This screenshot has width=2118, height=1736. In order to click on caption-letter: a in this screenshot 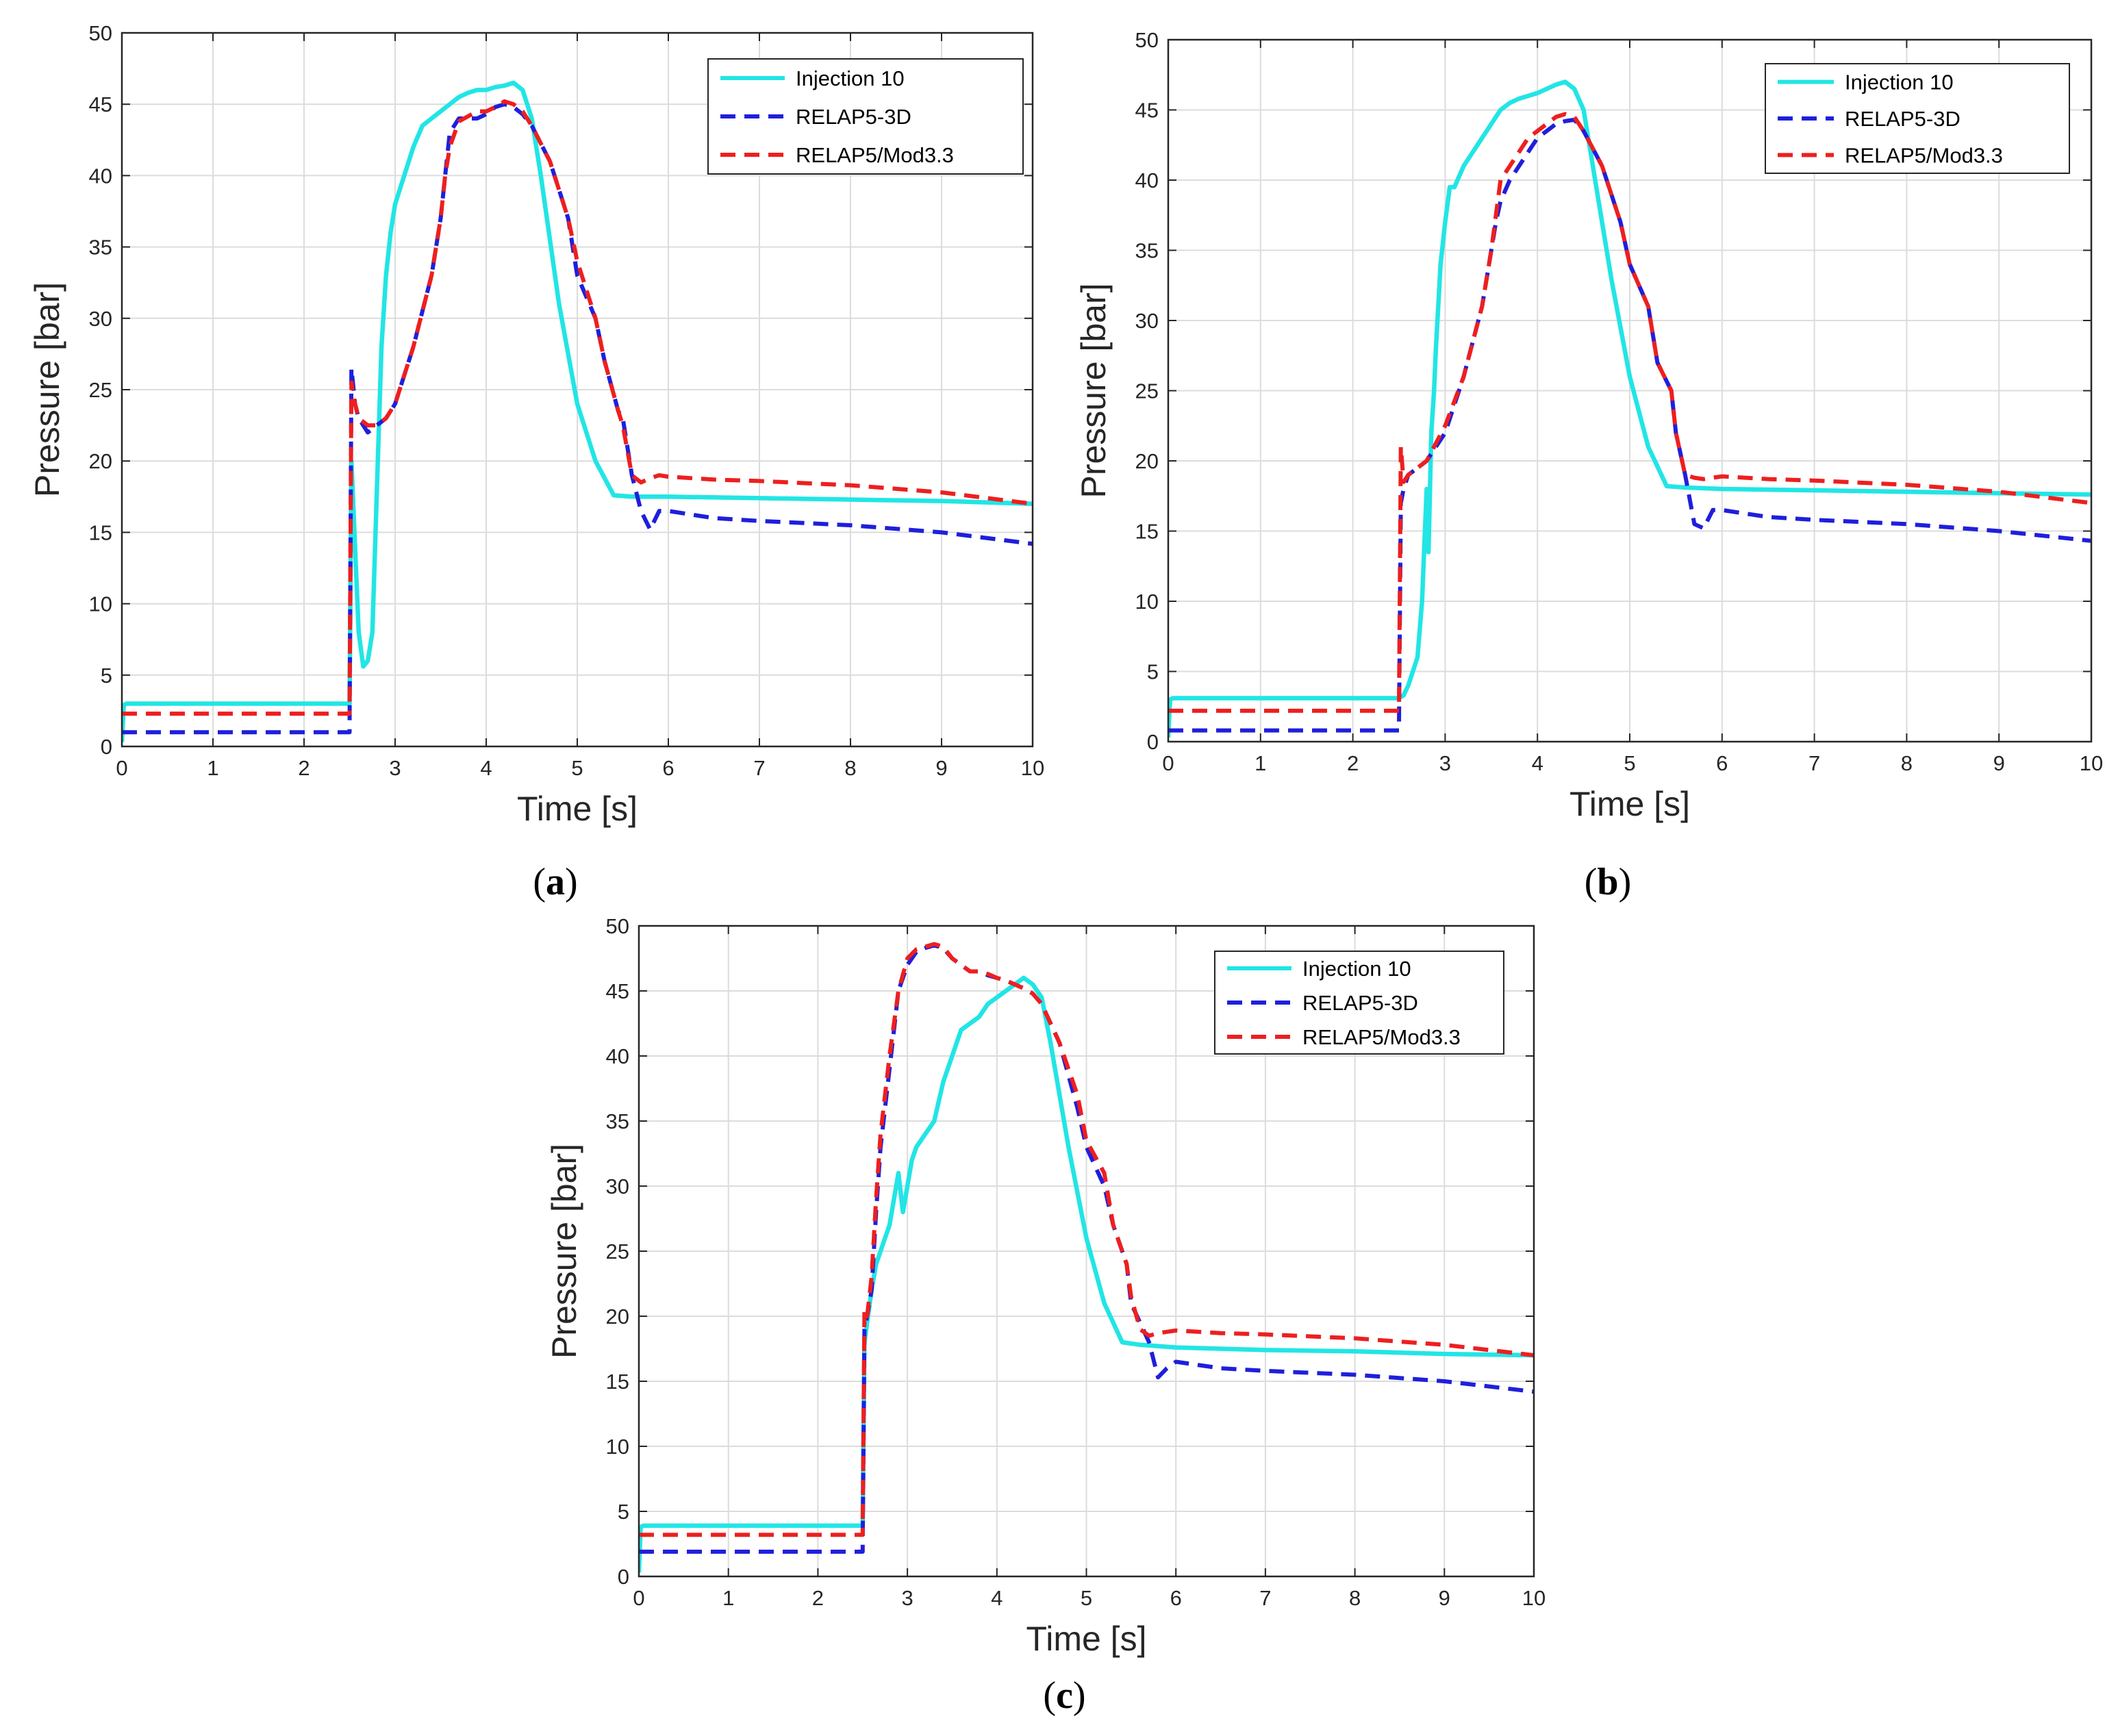, I will do `click(555, 882)`.